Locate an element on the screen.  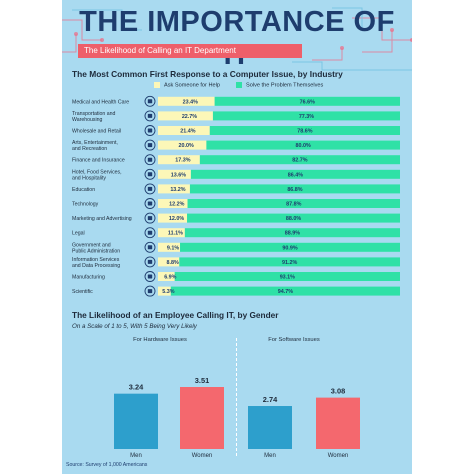
server-icon is located at coordinates (150, 262).